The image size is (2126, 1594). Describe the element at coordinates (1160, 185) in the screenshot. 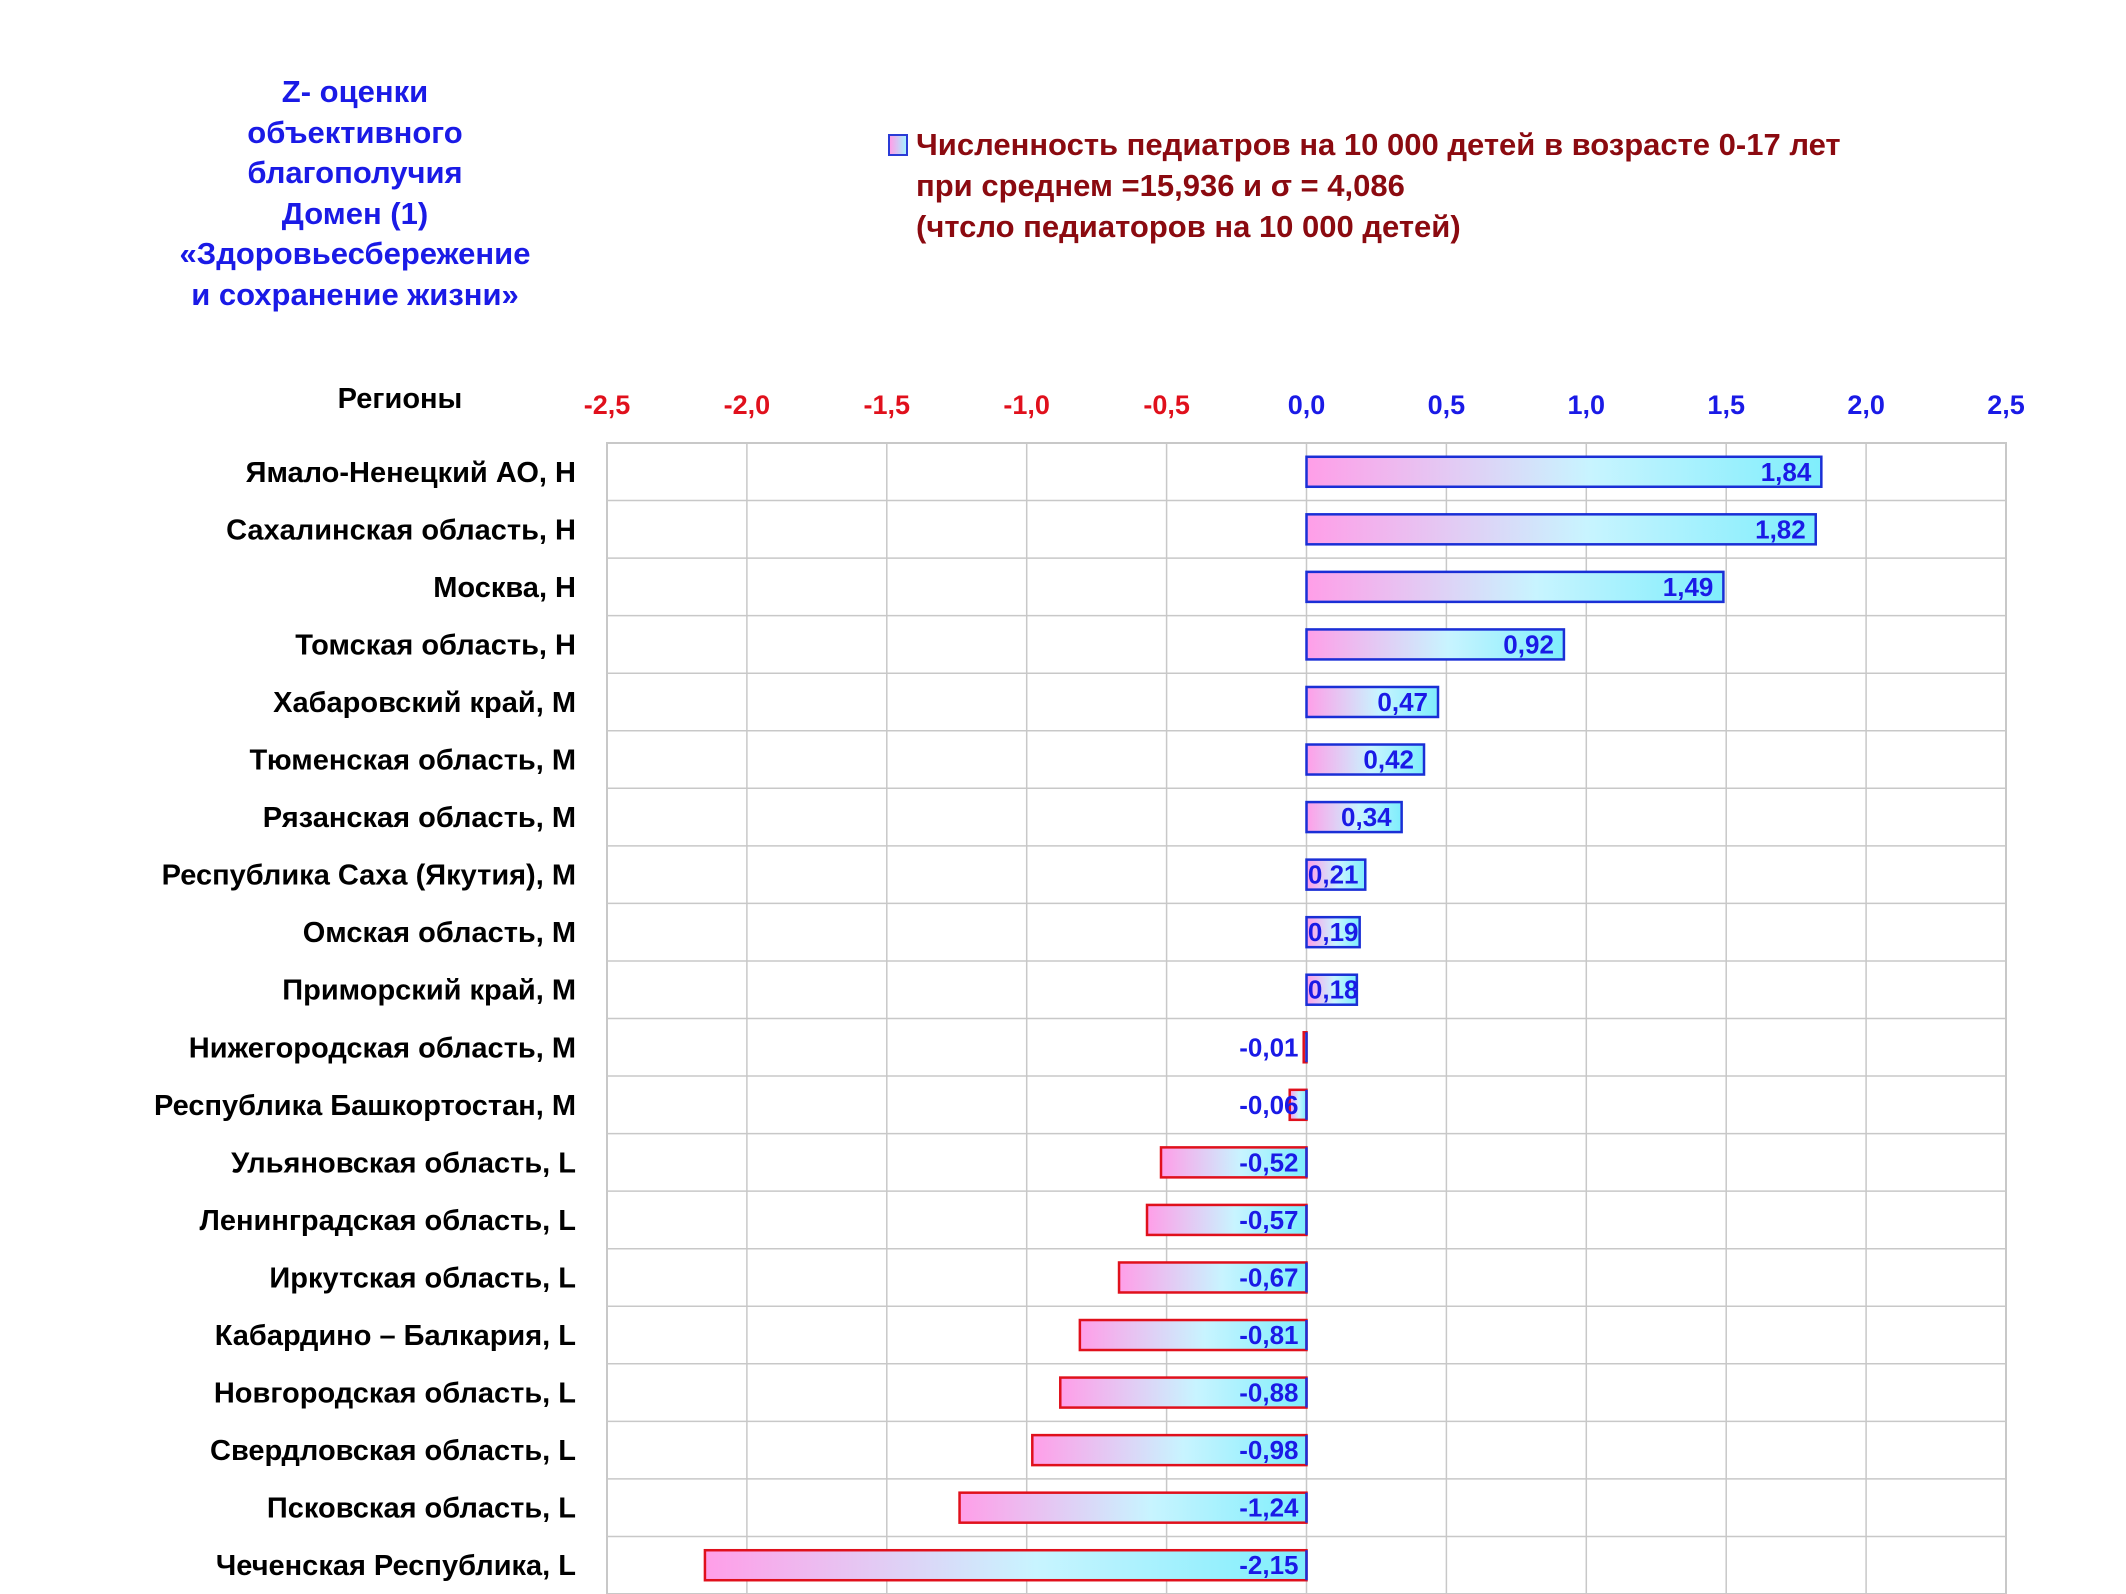

I see `legend-subline: при среднем =15,936 и σ = 4,086` at that location.